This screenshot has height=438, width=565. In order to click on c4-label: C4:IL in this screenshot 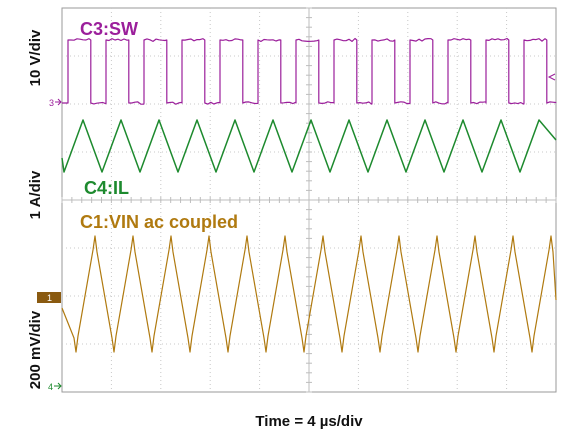, I will do `click(106, 188)`.